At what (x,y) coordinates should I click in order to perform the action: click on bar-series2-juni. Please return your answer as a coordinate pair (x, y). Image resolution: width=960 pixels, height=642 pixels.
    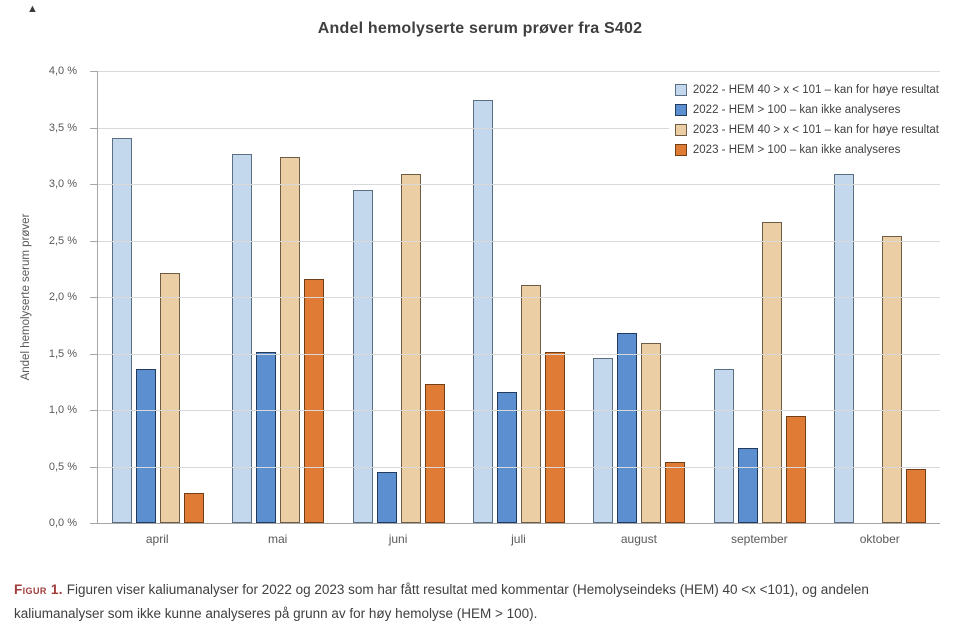
    Looking at the image, I should click on (386, 497).